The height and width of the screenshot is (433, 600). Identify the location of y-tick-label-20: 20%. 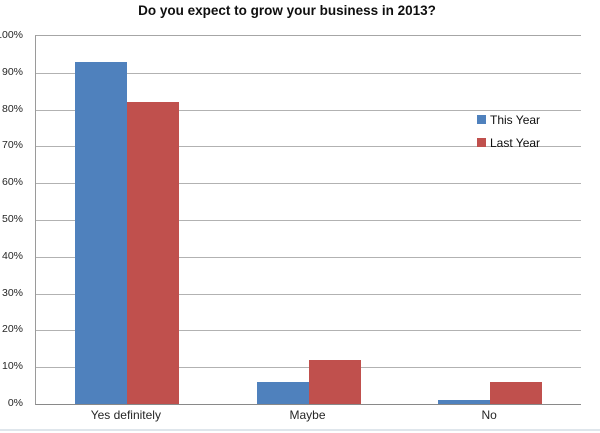
(12, 329).